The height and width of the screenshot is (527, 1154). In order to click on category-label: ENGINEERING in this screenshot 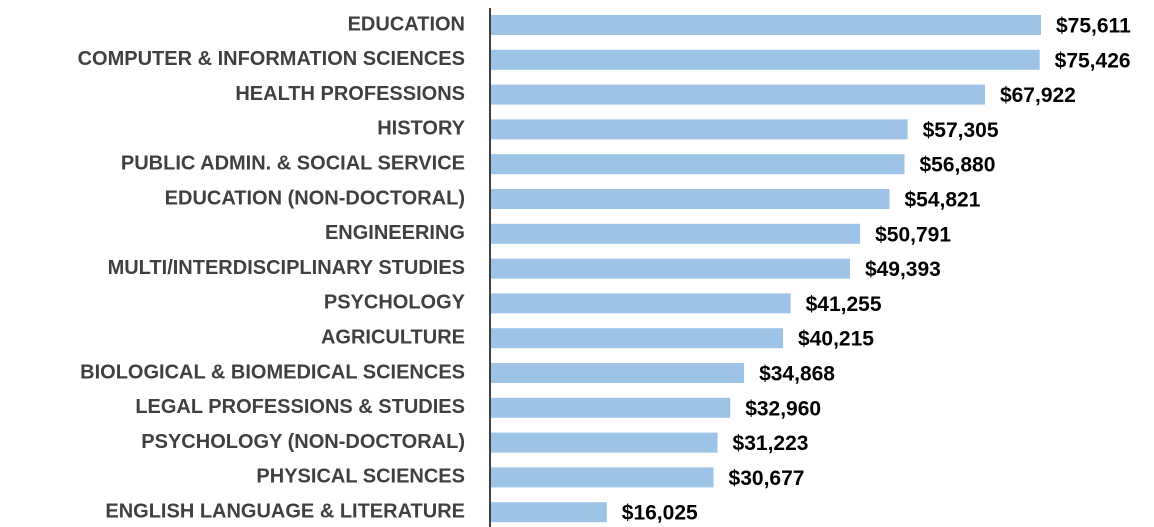, I will do `click(395, 233)`.